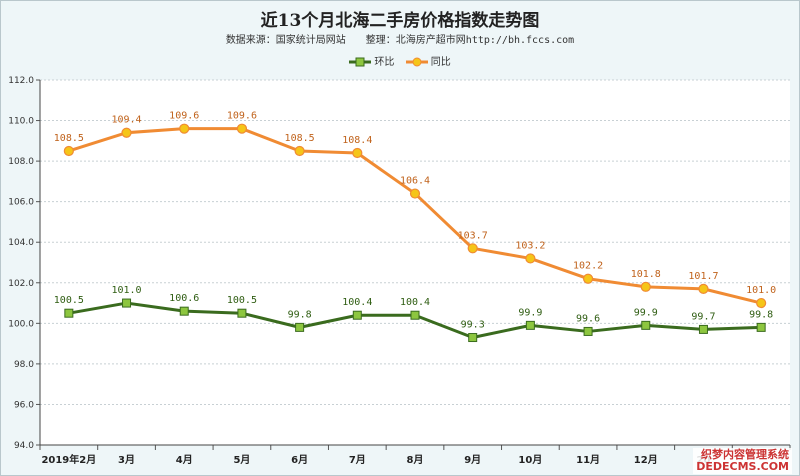 This screenshot has width=800, height=476. What do you see at coordinates (416, 62) in the screenshot?
I see `legend-yoy-swatch-icon` at bounding box center [416, 62].